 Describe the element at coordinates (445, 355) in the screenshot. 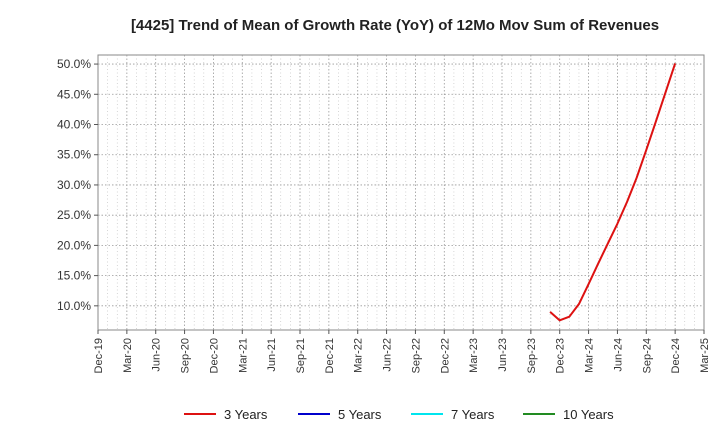

I see `x-tick-label: Dec-22` at that location.